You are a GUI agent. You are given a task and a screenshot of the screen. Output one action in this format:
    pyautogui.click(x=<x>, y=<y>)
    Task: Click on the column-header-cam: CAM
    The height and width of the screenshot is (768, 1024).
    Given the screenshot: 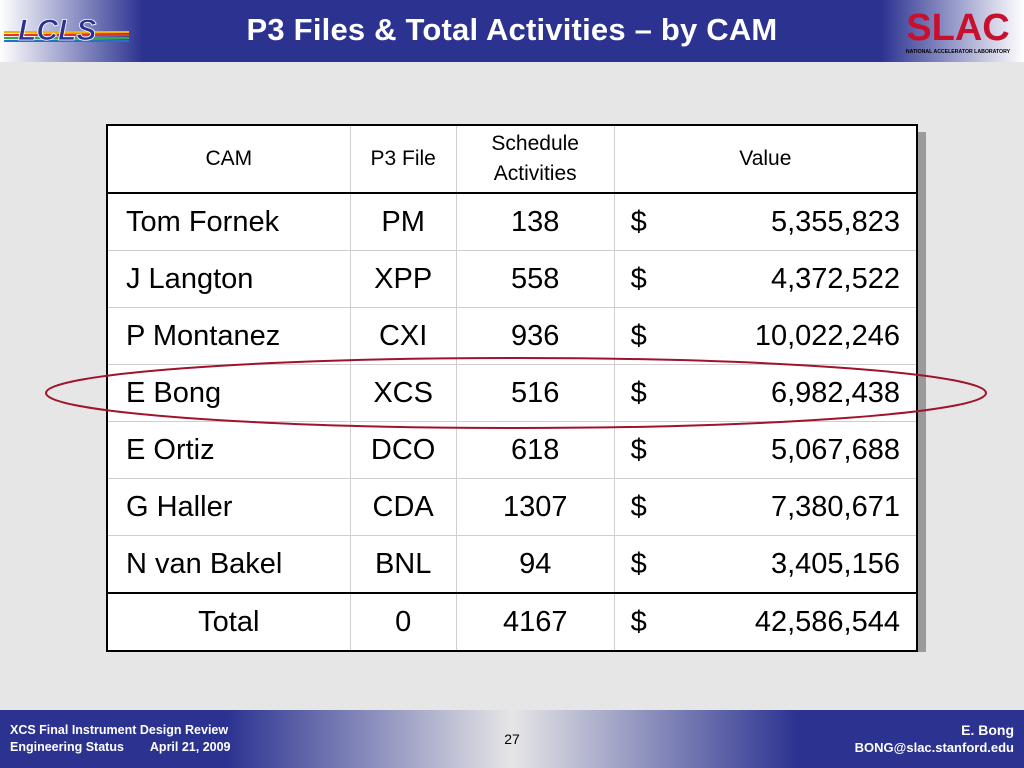 What is the action you would take?
    pyautogui.click(x=228, y=159)
    